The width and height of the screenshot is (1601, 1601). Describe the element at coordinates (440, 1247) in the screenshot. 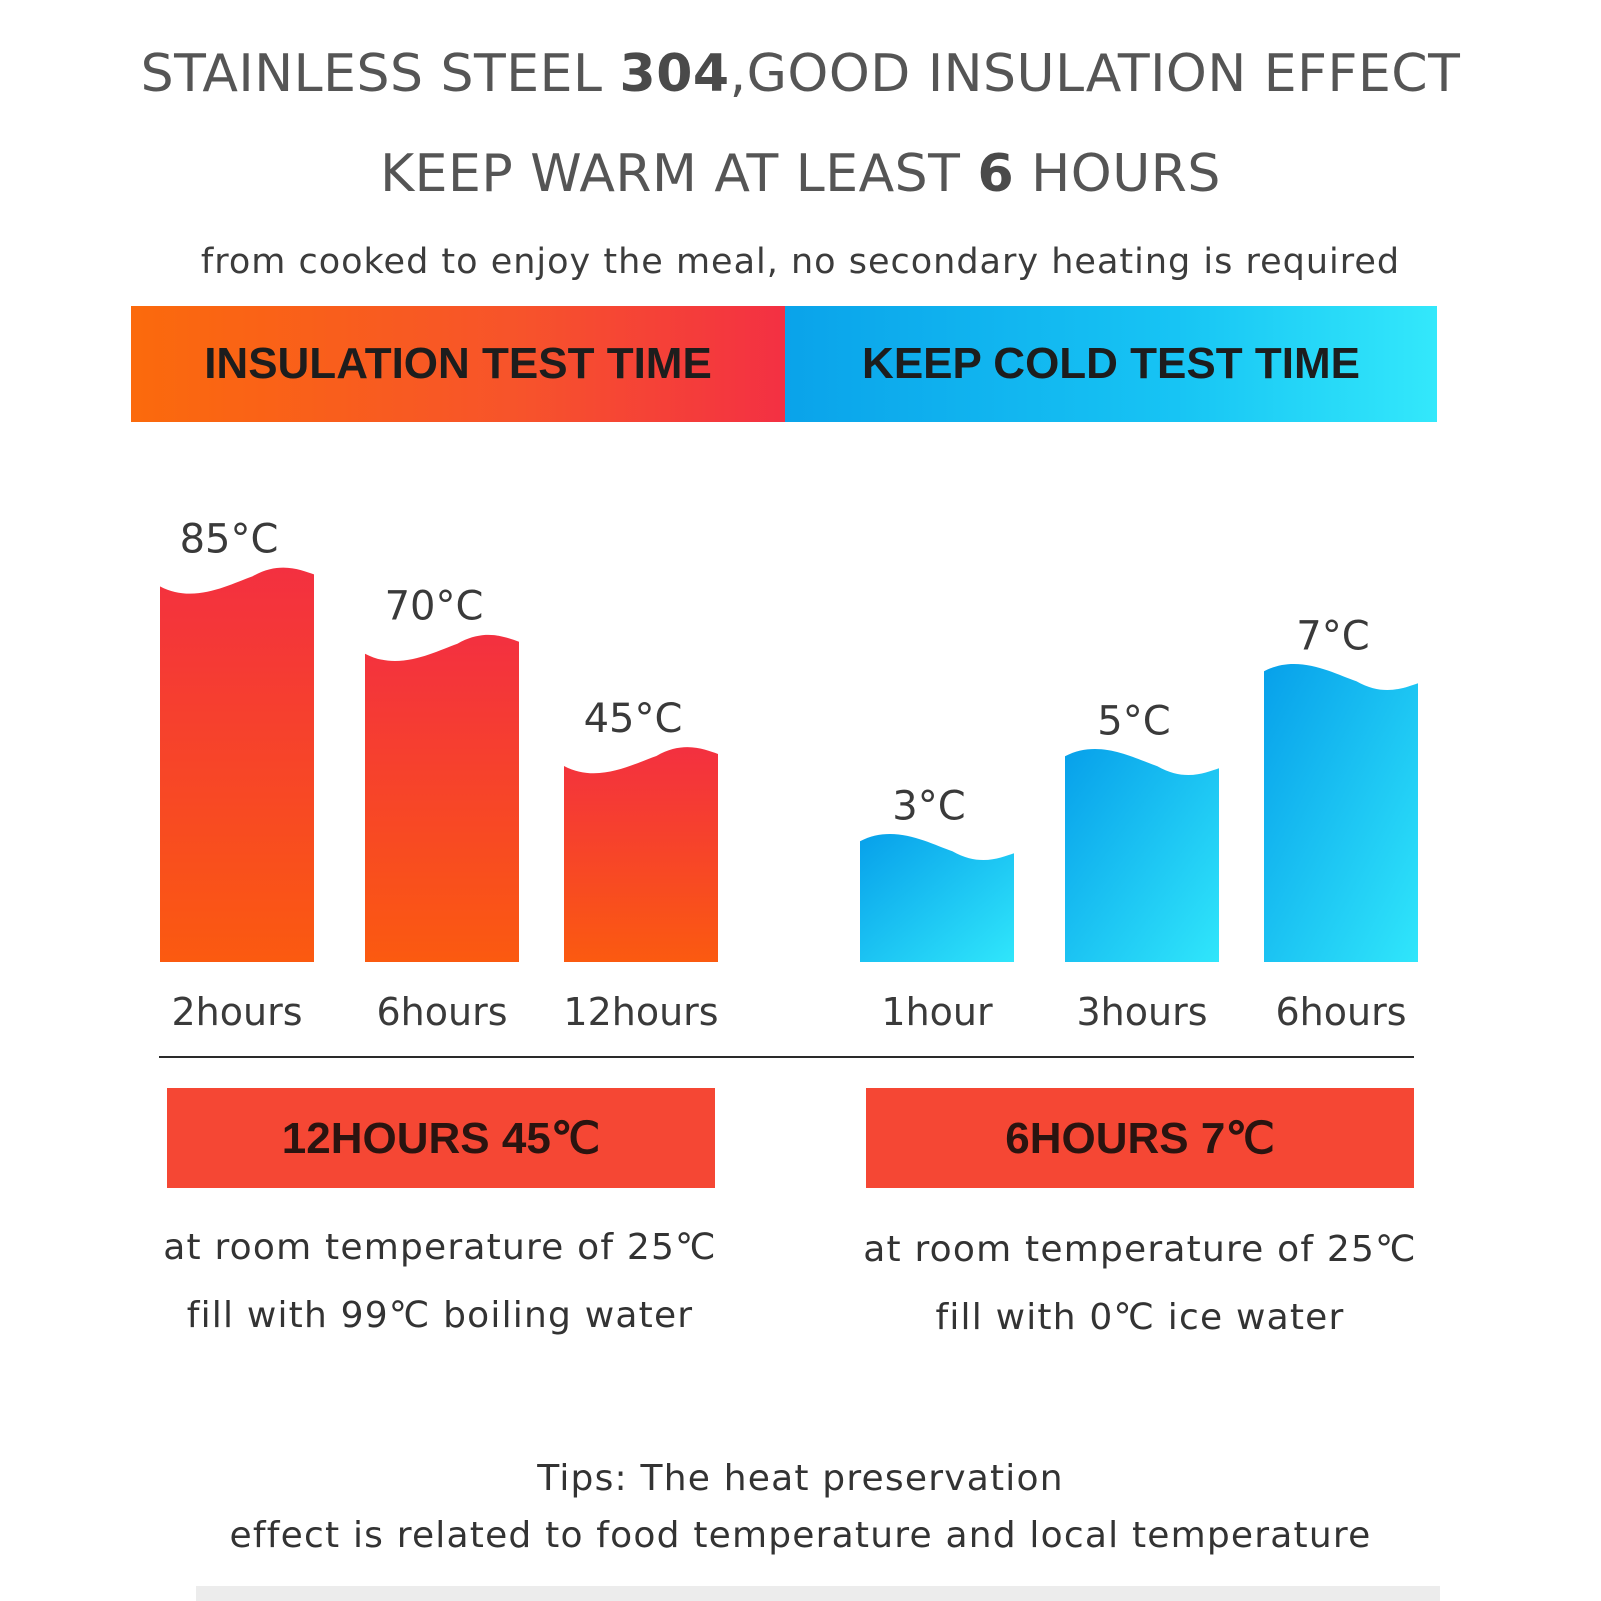

I see `insulation-room-temp: at room temperature of 25℃` at that location.